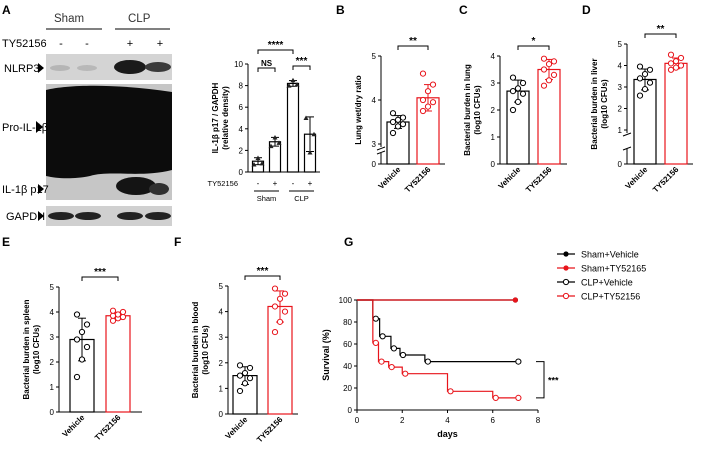 This screenshot has height=453, width=711. I want to click on y-tick-label: 10, so click(238, 64).